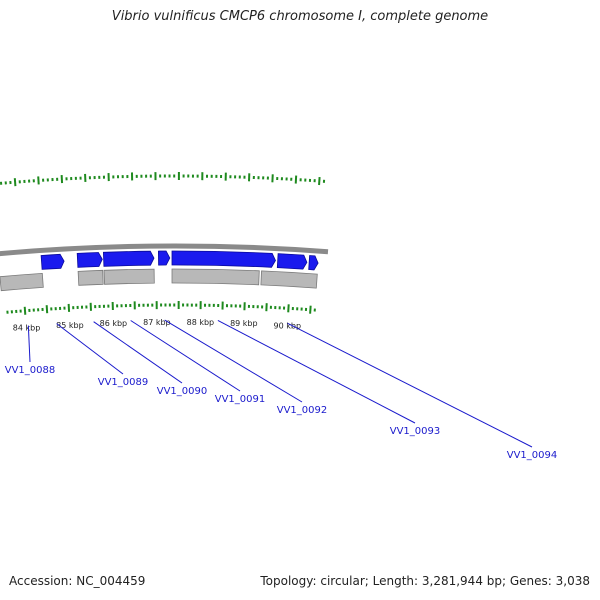 The width and height of the screenshot is (600, 600). I want to click on kbp-label: 88 kbp, so click(201, 322).